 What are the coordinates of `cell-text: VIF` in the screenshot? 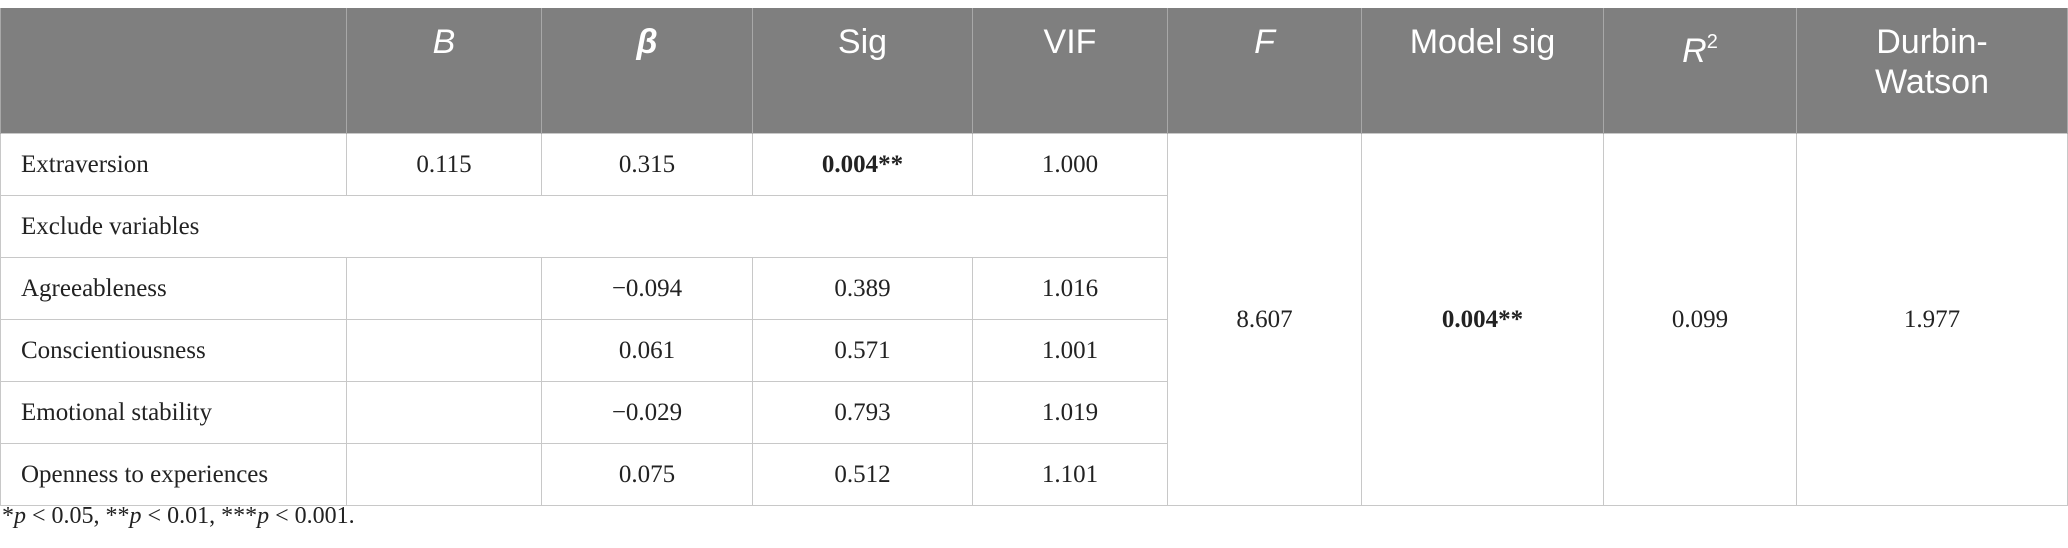 It's located at (1070, 42).